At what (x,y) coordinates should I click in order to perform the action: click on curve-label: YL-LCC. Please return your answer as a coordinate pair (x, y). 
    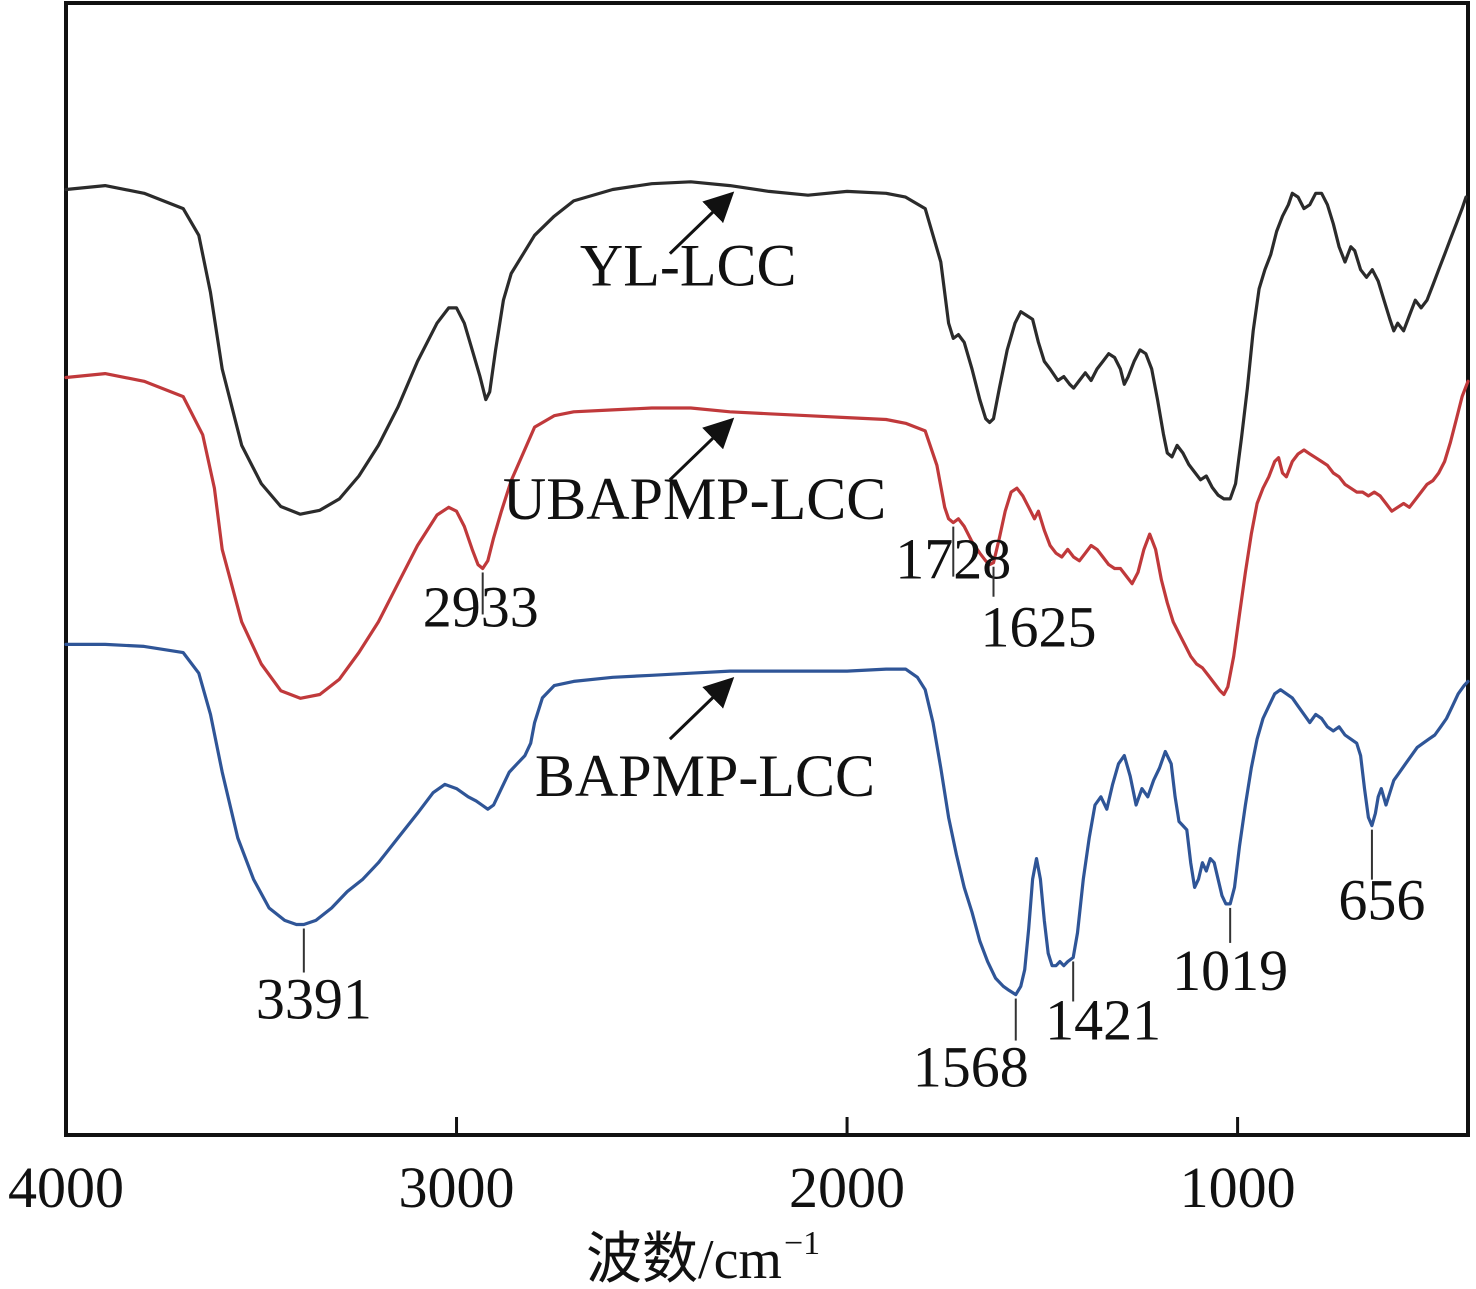
    Looking at the image, I should click on (688, 266).